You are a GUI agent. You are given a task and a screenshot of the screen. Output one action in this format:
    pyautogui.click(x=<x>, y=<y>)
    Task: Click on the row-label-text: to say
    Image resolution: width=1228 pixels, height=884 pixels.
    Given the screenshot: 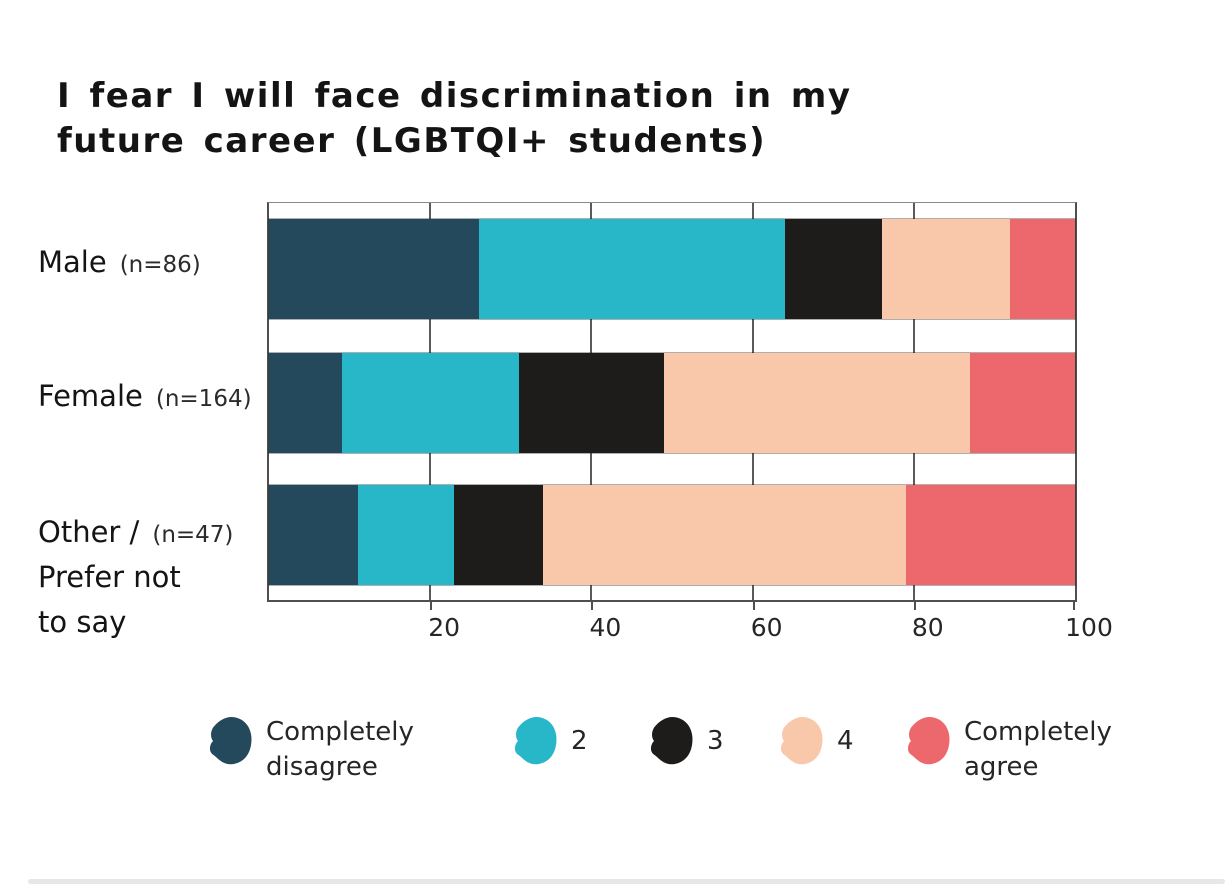 What is the action you would take?
    pyautogui.click(x=82, y=622)
    